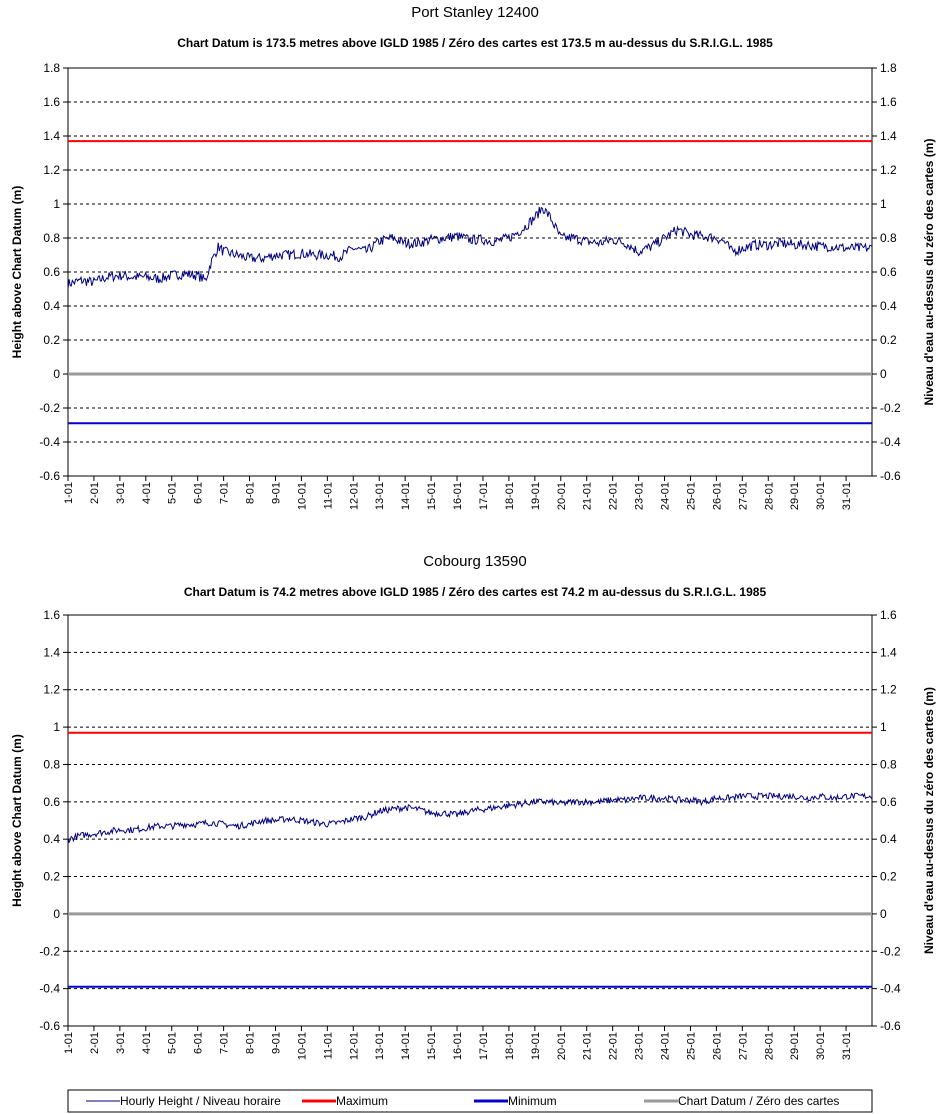 The width and height of the screenshot is (944, 1114). What do you see at coordinates (888, 170) in the screenshot?
I see `y-tick-label-right: 1.2` at bounding box center [888, 170].